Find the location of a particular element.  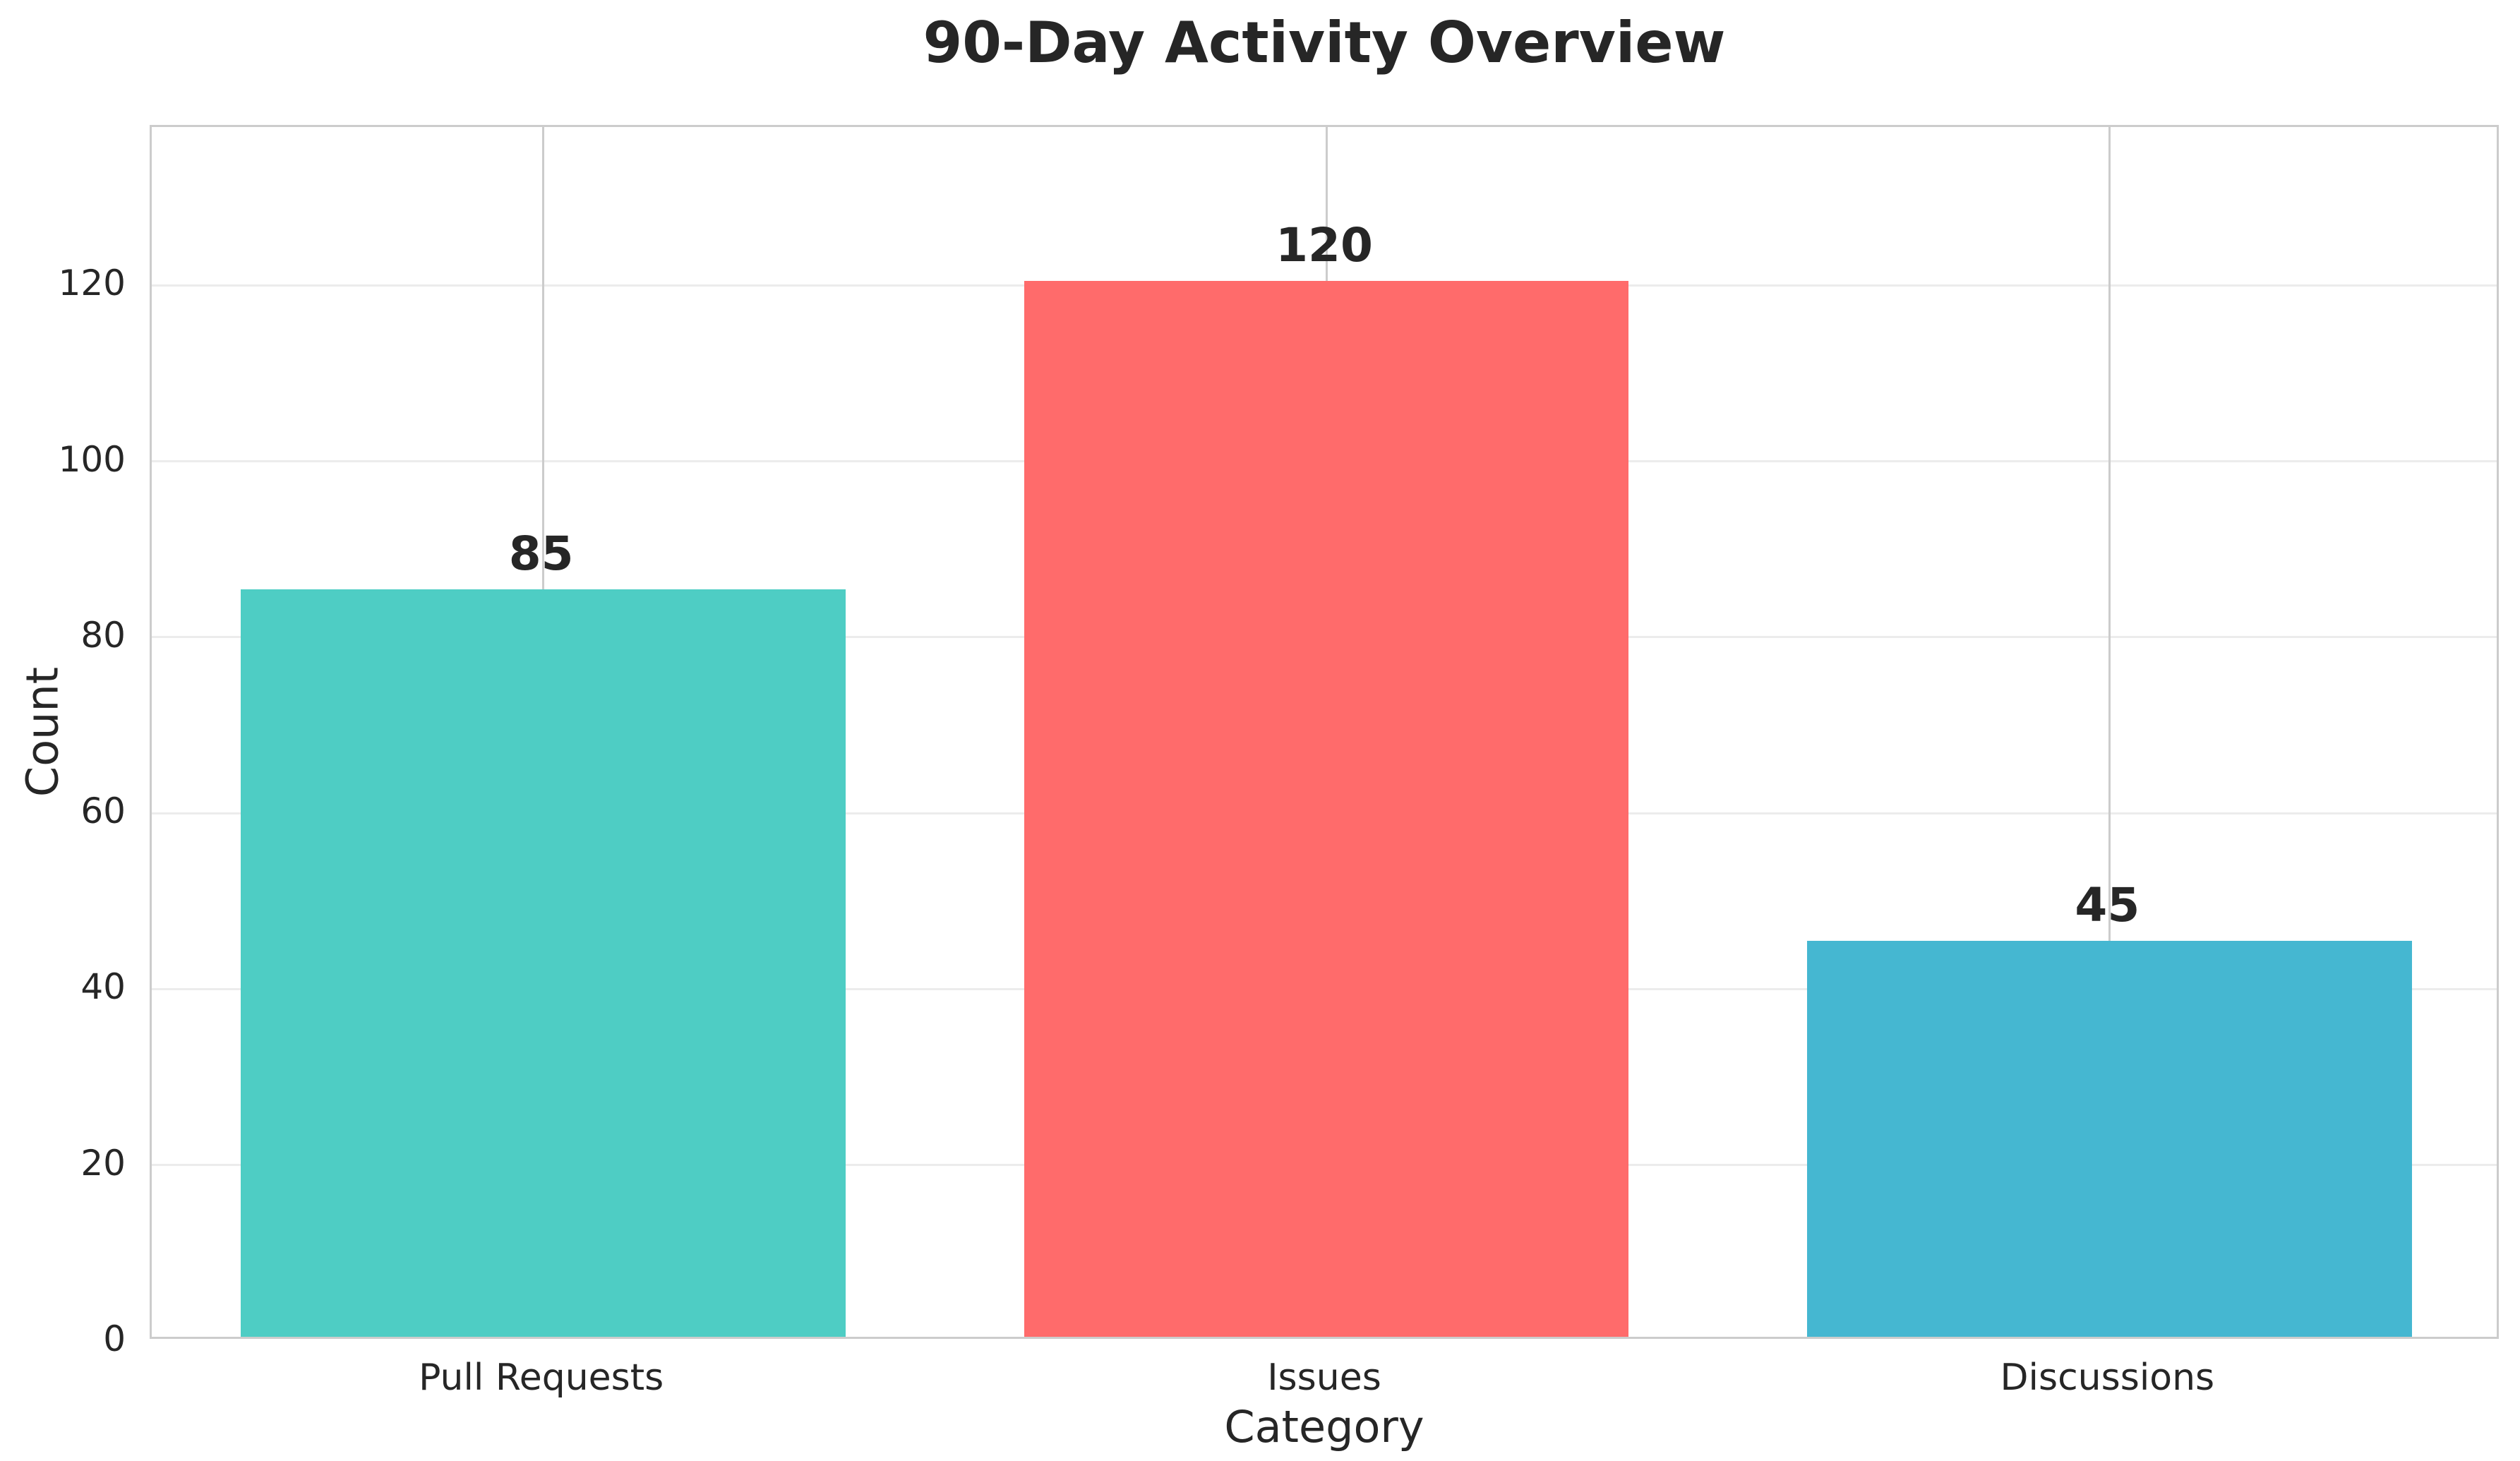

y-axis-label: Count is located at coordinates (42, 732).